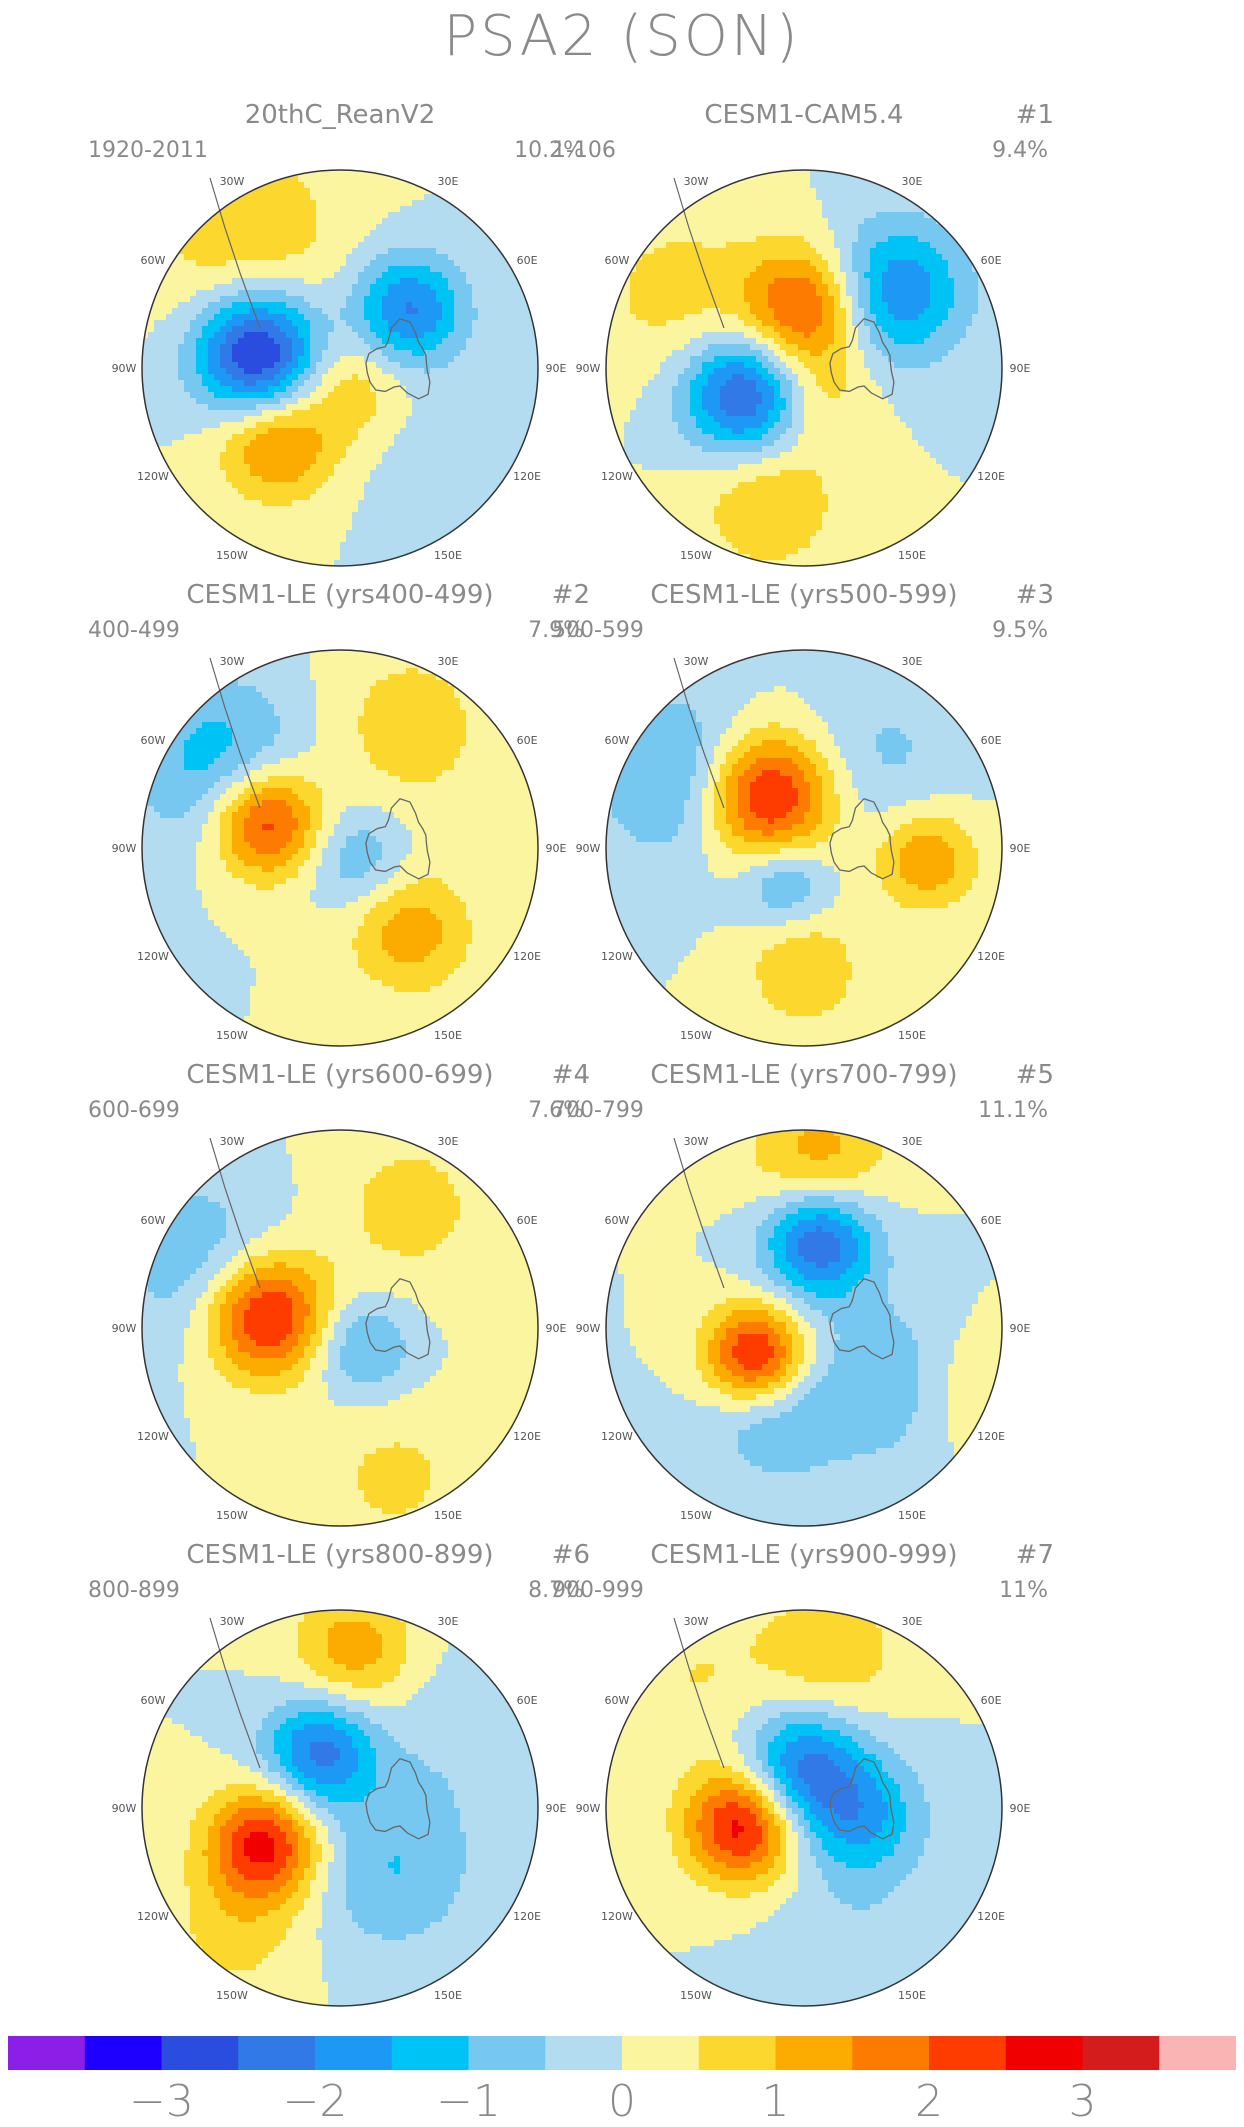 The width and height of the screenshot is (1244, 2127). What do you see at coordinates (804, 1555) in the screenshot?
I see `panel-title: CESM1-LE (yrs900-999)` at bounding box center [804, 1555].